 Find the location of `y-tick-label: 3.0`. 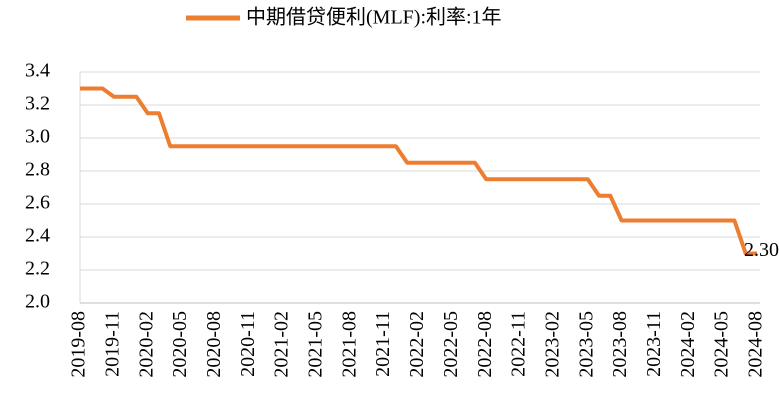

y-tick-label: 3.0 is located at coordinates (37, 137).